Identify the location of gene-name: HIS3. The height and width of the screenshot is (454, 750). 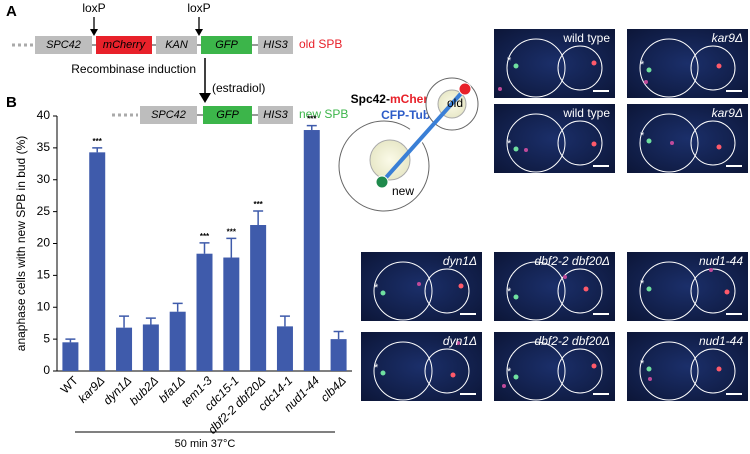
(275, 115).